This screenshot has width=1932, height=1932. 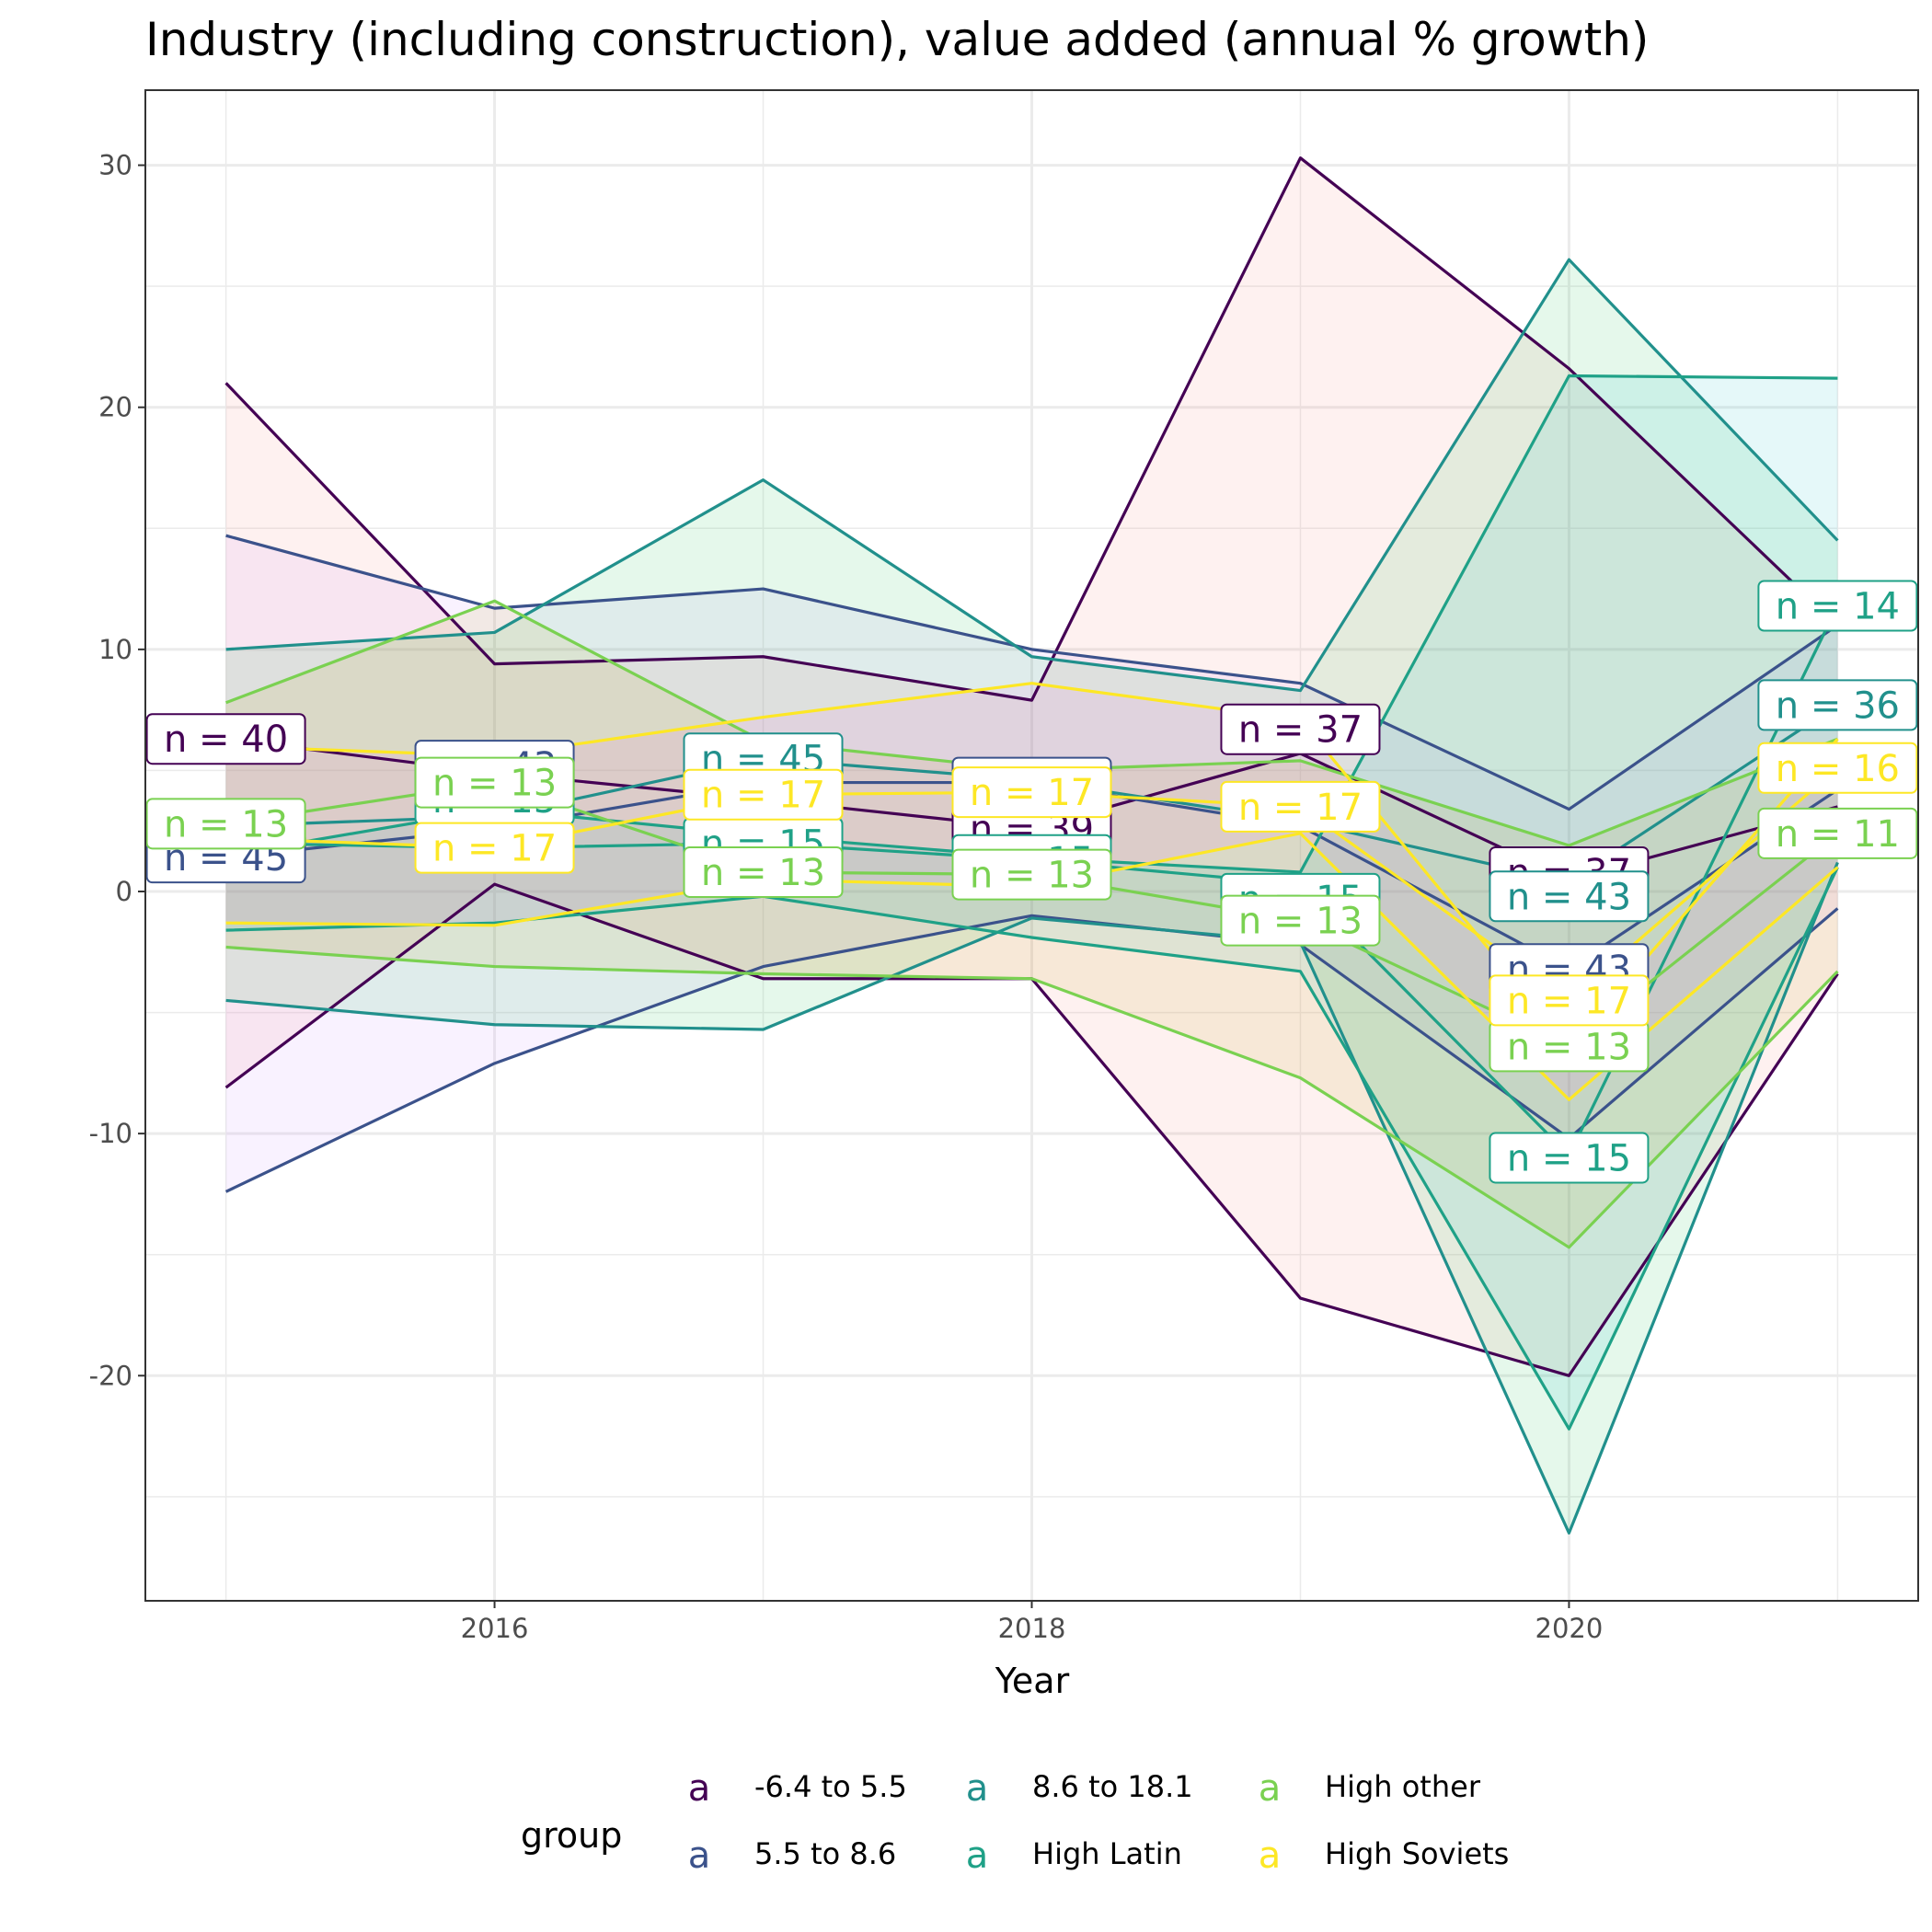 I want to click on x-tick-label: 2020, so click(x=1569, y=1628).